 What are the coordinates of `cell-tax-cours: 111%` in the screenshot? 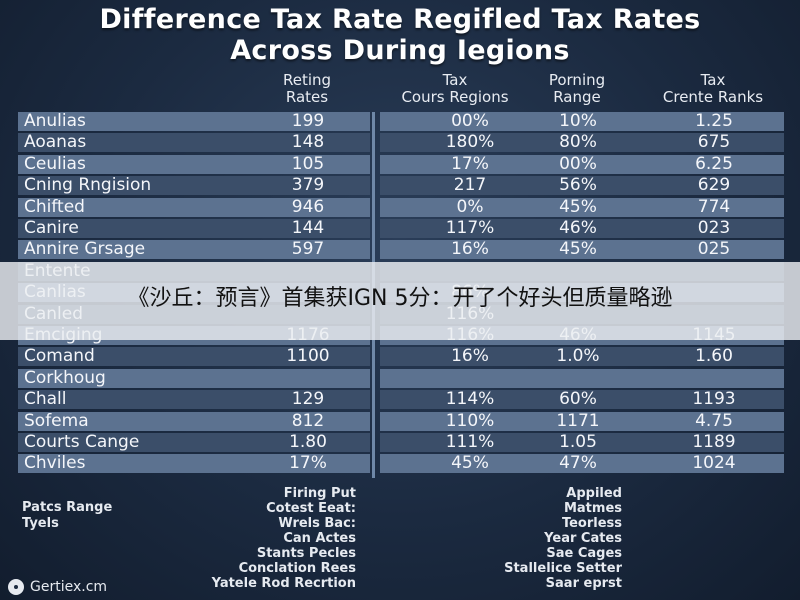 It's located at (470, 442).